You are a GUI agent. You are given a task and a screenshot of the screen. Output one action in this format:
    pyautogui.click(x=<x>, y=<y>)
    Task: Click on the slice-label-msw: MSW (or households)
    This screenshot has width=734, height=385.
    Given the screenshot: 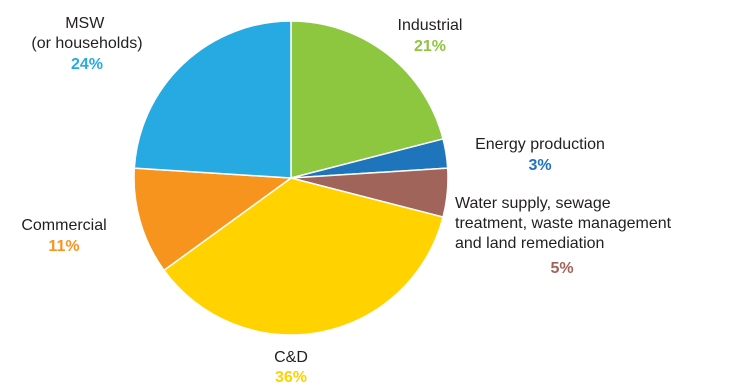 What is the action you would take?
    pyautogui.click(x=86, y=33)
    